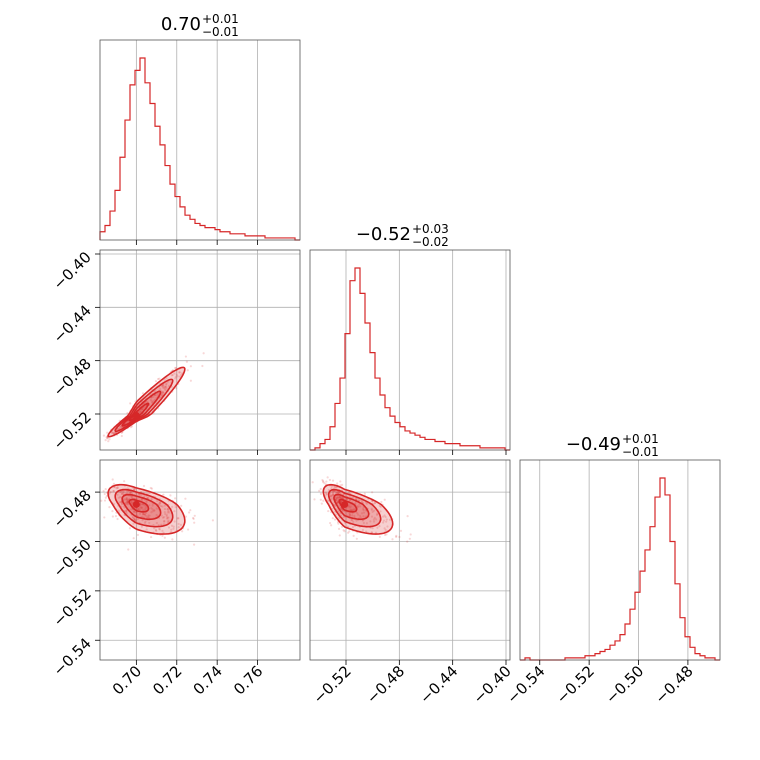 Image resolution: width=760 pixels, height=760 pixels. I want to click on y-tick-label: −0.44, so click(72, 323).